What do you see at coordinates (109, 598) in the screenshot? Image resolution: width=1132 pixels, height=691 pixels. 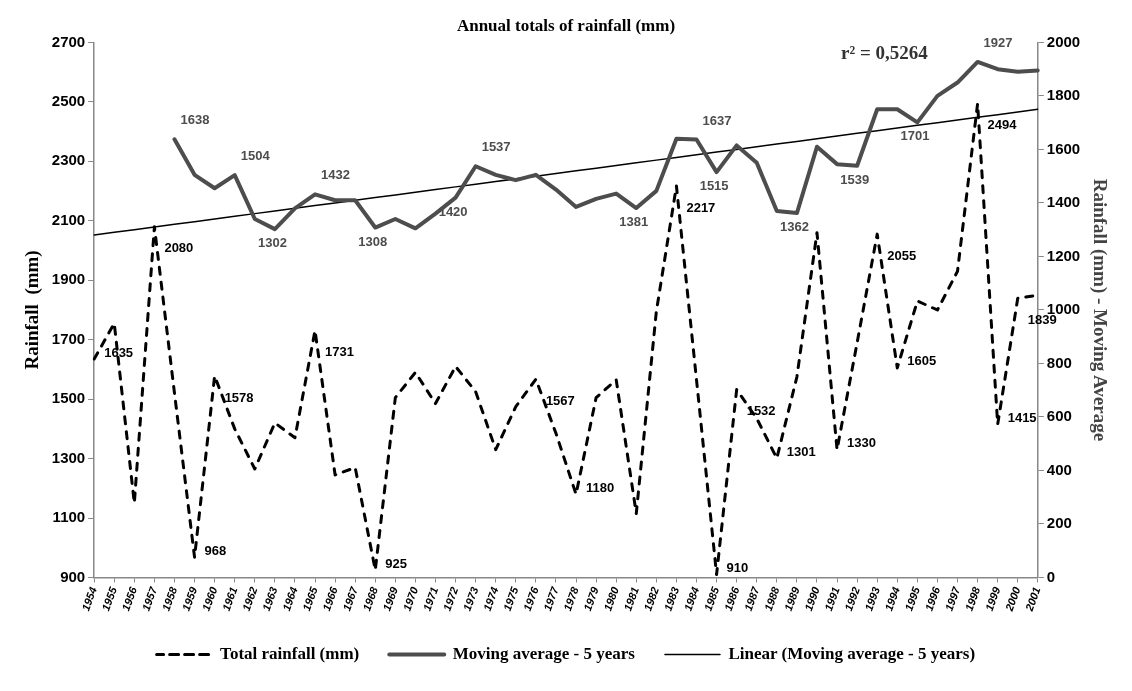 I see `x-tick-label: 1955` at bounding box center [109, 598].